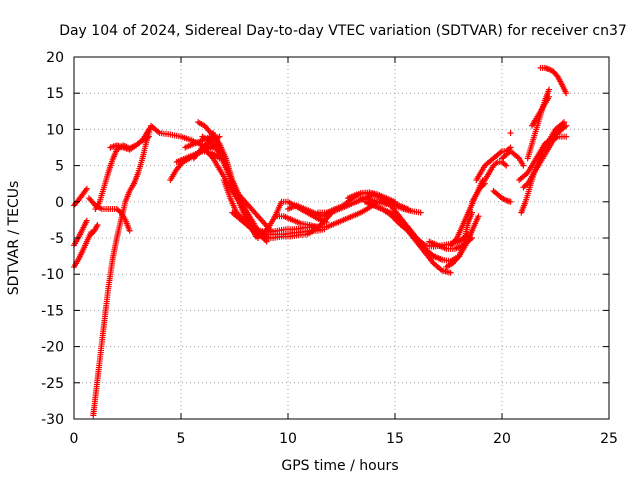 Image resolution: width=640 pixels, height=480 pixels. Describe the element at coordinates (502, 196) in the screenshot. I see `series-arc39` at that location.